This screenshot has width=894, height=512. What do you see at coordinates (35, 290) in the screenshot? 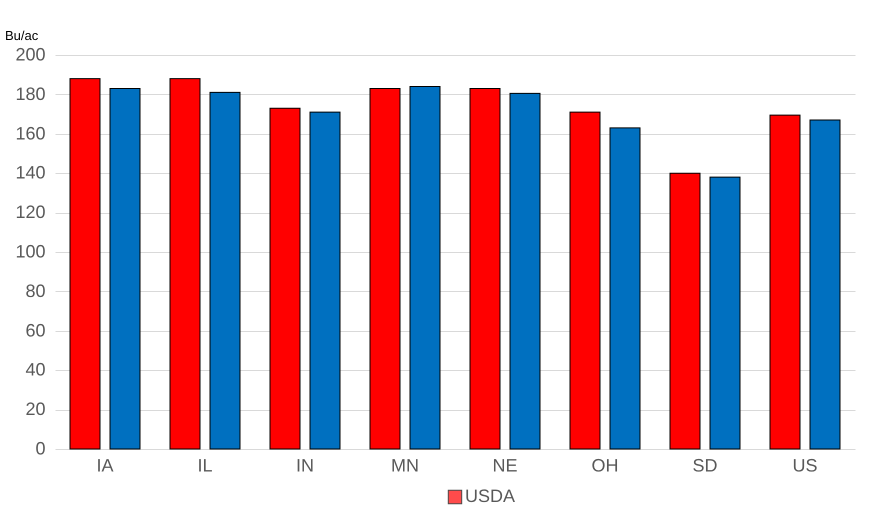
I see `y-tick-label: 80` at bounding box center [35, 290].